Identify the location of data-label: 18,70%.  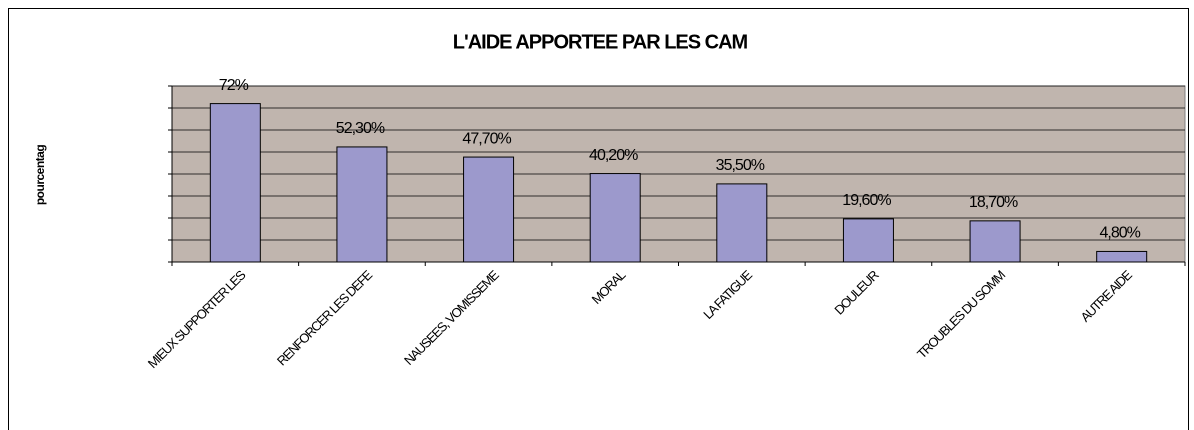
(993, 202).